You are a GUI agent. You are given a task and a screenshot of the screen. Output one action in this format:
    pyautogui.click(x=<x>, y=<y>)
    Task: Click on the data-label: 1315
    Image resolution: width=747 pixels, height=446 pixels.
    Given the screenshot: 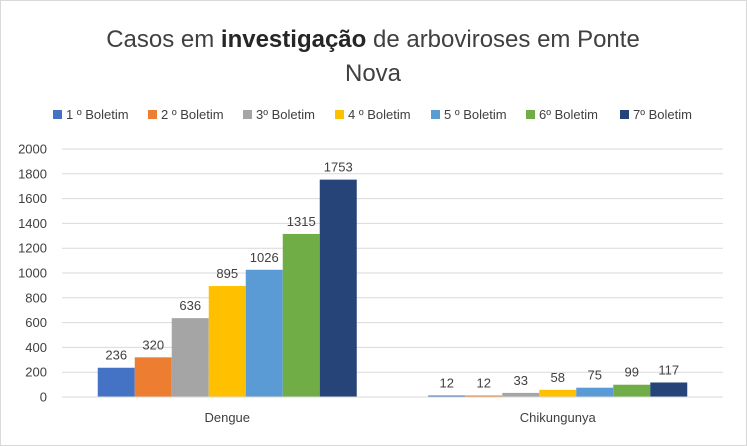 What is the action you would take?
    pyautogui.click(x=301, y=221)
    